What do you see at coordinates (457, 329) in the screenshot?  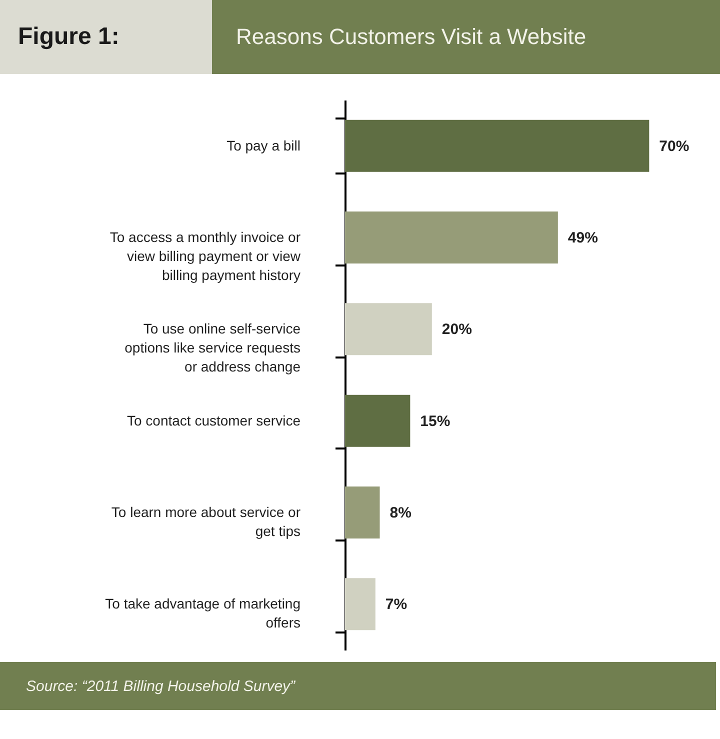 I see `data-label: 20%` at bounding box center [457, 329].